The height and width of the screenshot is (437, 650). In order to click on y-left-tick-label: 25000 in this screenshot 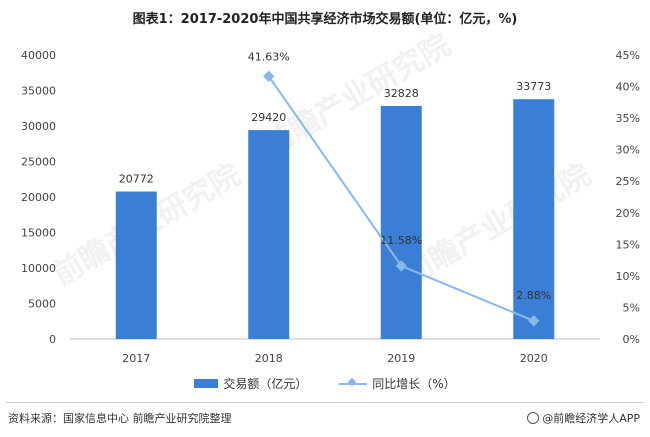, I will do `click(38, 162)`.